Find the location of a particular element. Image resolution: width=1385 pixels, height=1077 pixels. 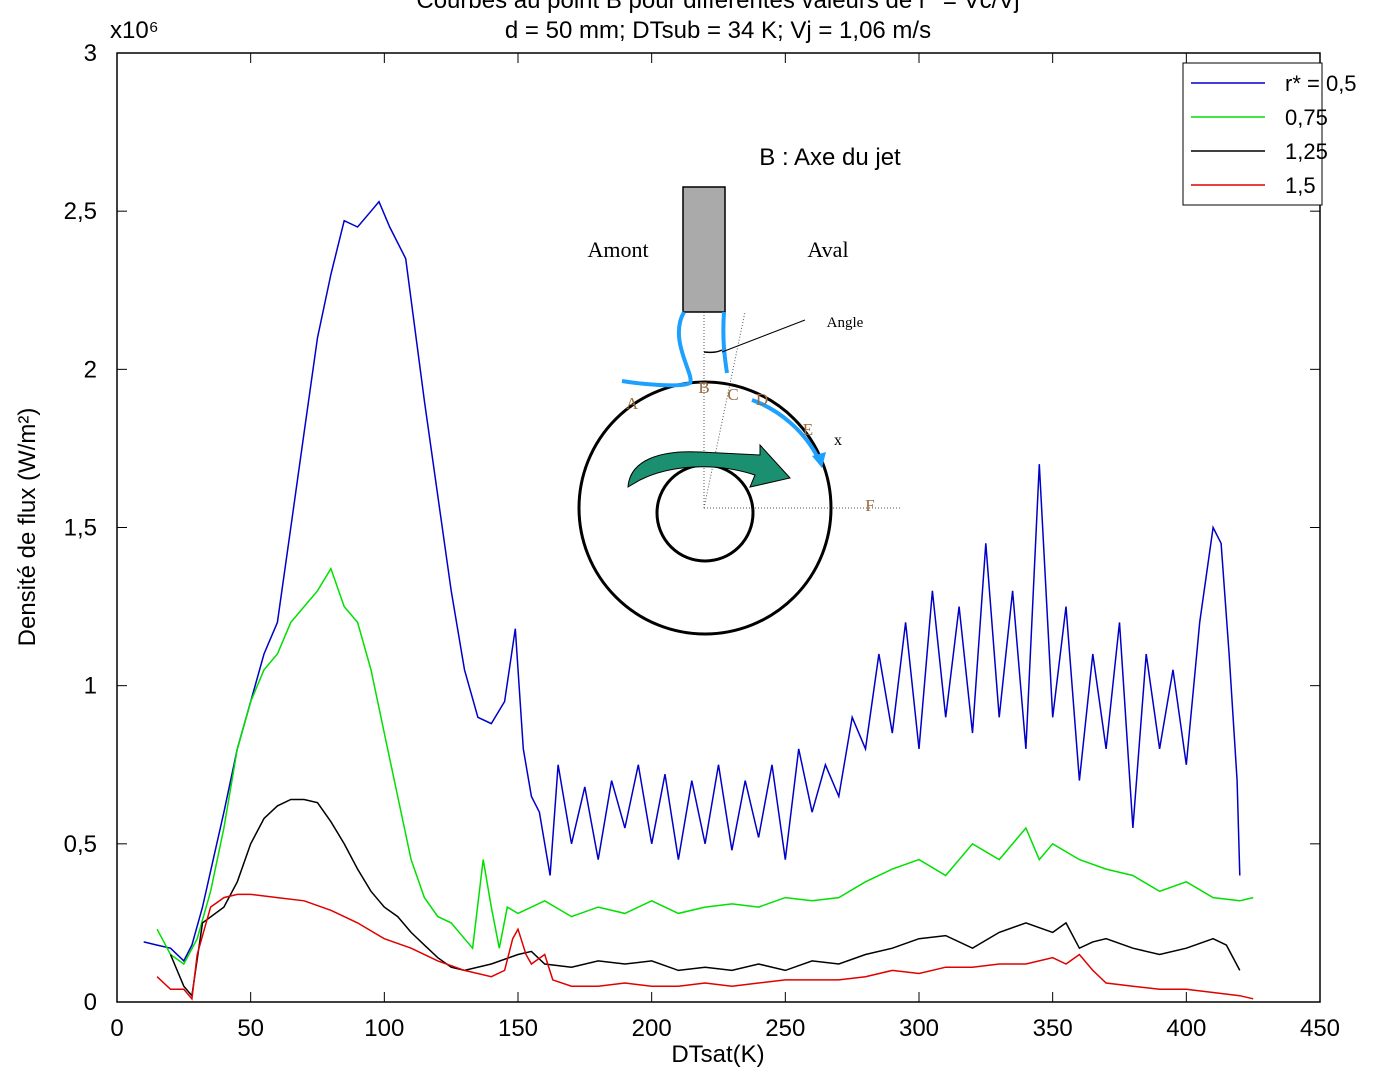

flow-arrow is located at coordinates (785, 428).